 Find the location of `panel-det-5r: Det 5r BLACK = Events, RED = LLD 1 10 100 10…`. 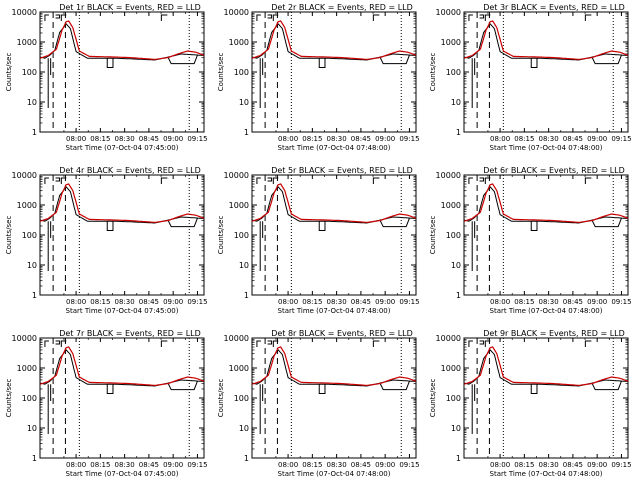

panel-det-5r: Det 5r BLACK = Events, RED = LLD 1 10 100 10… is located at coordinates (318, 240).